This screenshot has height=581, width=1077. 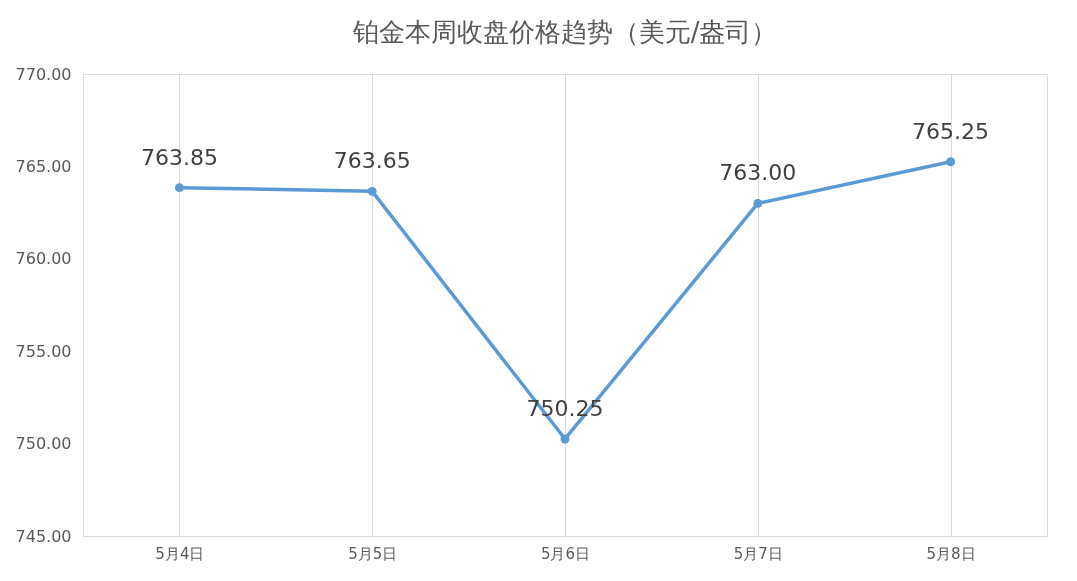 What do you see at coordinates (43, 74) in the screenshot?
I see `y-tick-label: 770.00` at bounding box center [43, 74].